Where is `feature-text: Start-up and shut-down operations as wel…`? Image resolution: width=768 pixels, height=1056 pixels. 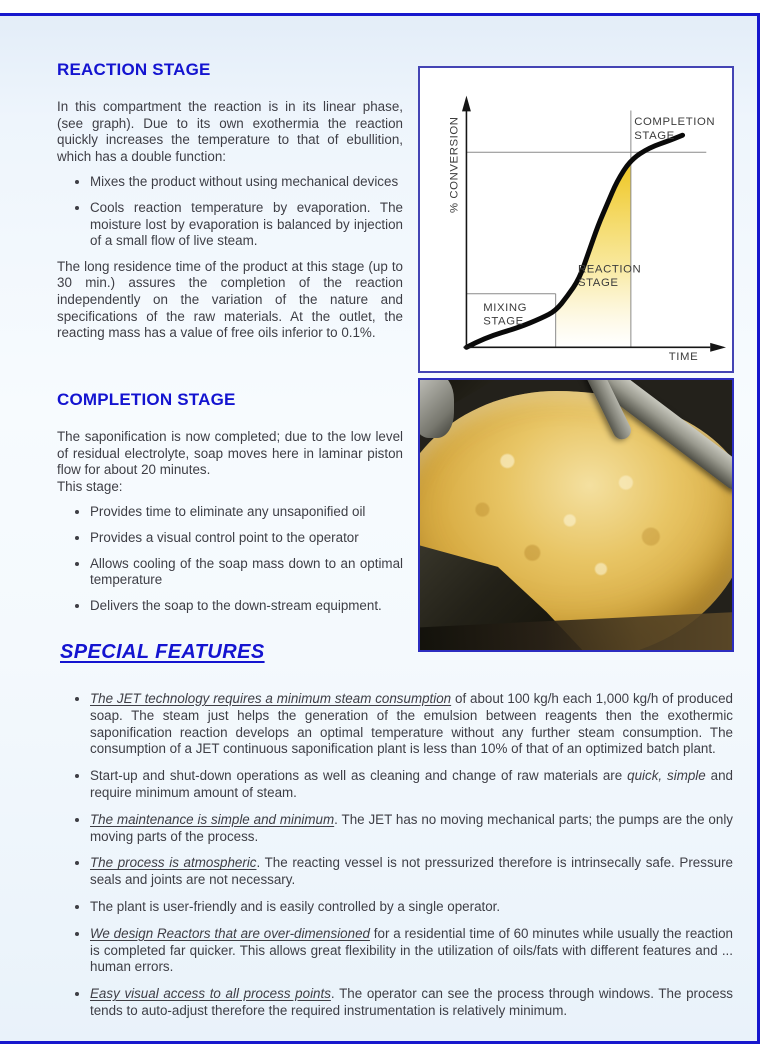 feature-text: Start-up and shut-down operations as wel… is located at coordinates (359, 776).